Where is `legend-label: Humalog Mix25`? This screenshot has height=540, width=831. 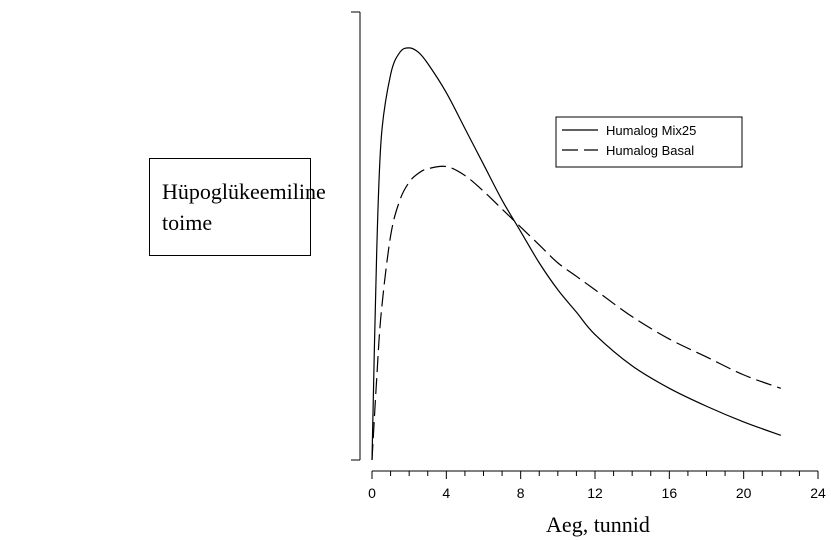 legend-label: Humalog Mix25 is located at coordinates (651, 130).